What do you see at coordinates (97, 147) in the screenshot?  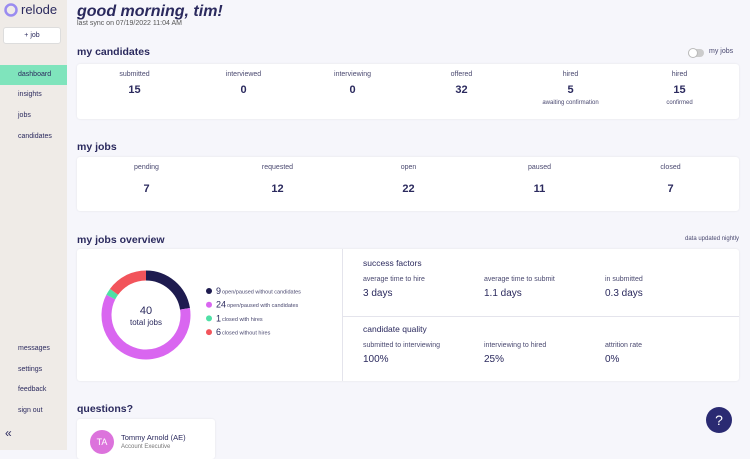 I see `section-title: my jobs` at bounding box center [97, 147].